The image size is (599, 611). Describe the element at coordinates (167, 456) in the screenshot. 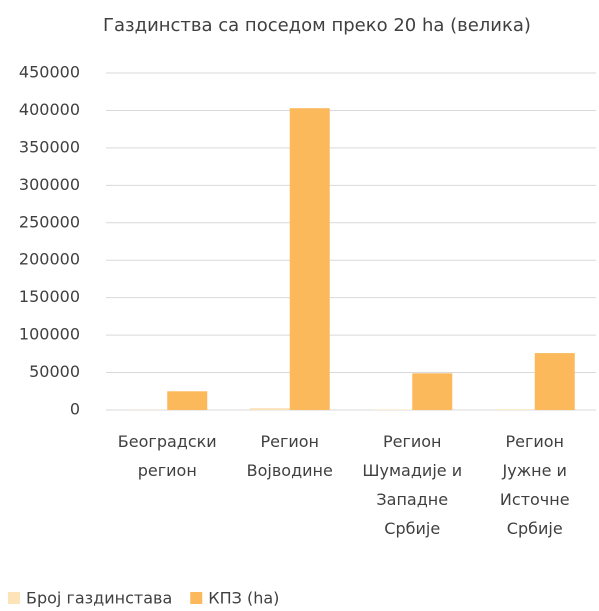

I see `x-tick-label: Београдски регион` at that location.